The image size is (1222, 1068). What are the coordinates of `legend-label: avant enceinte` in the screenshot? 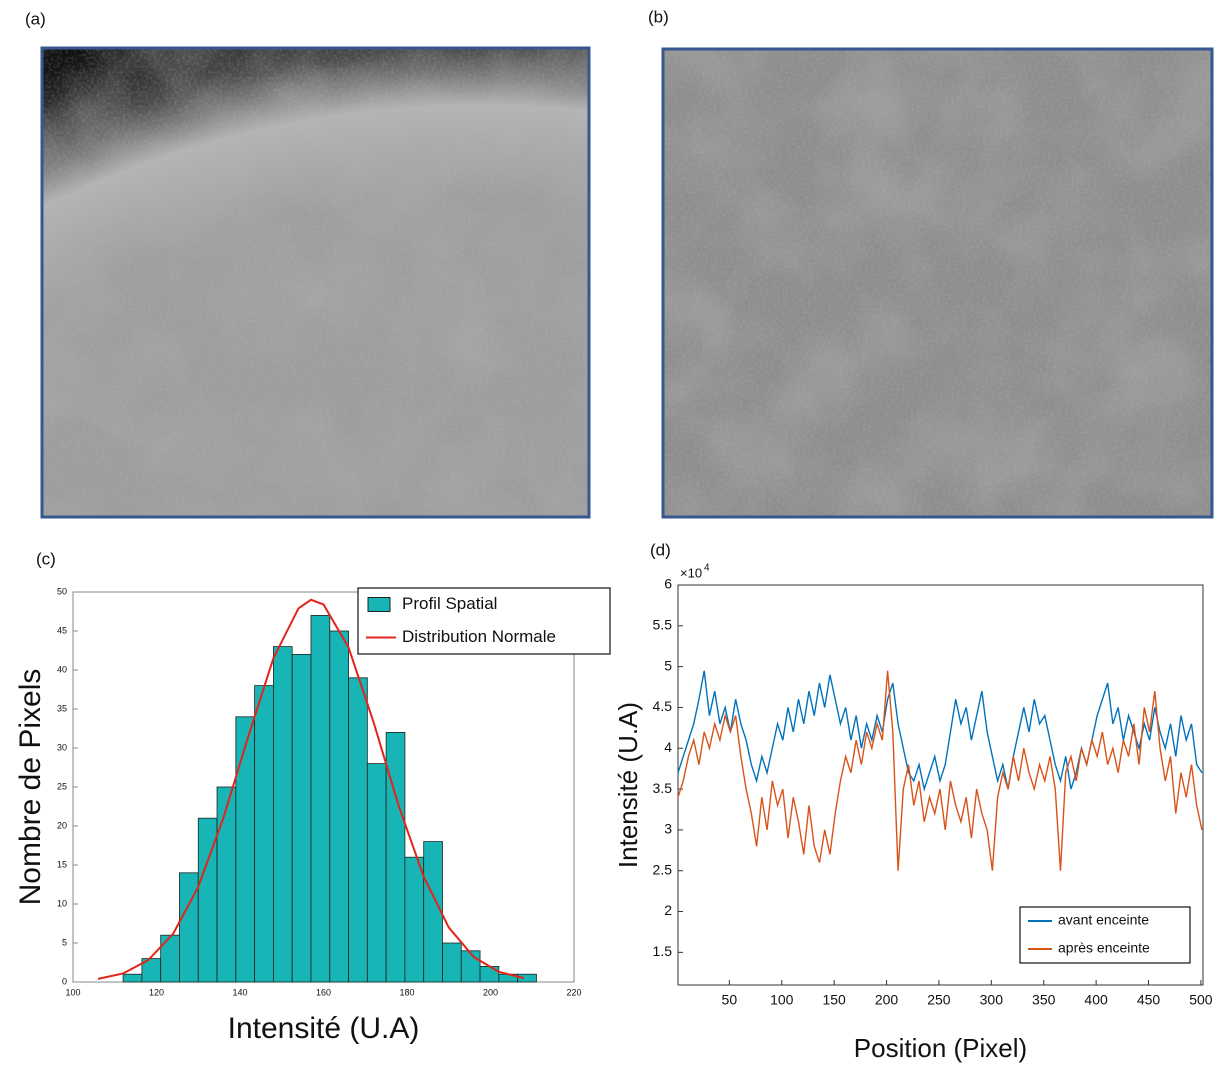 It's located at (1103, 920).